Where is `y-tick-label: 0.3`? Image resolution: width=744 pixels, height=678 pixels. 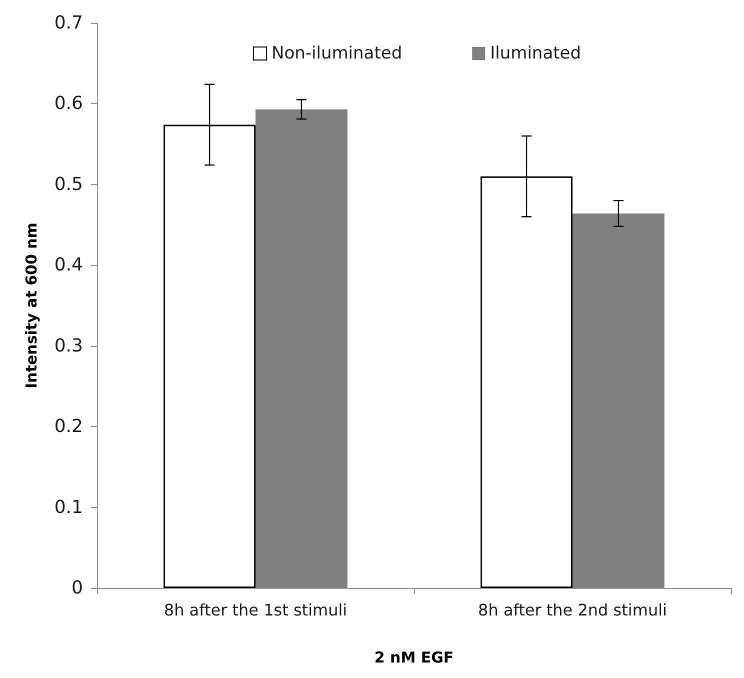
y-tick-label: 0.3 is located at coordinates (68, 345).